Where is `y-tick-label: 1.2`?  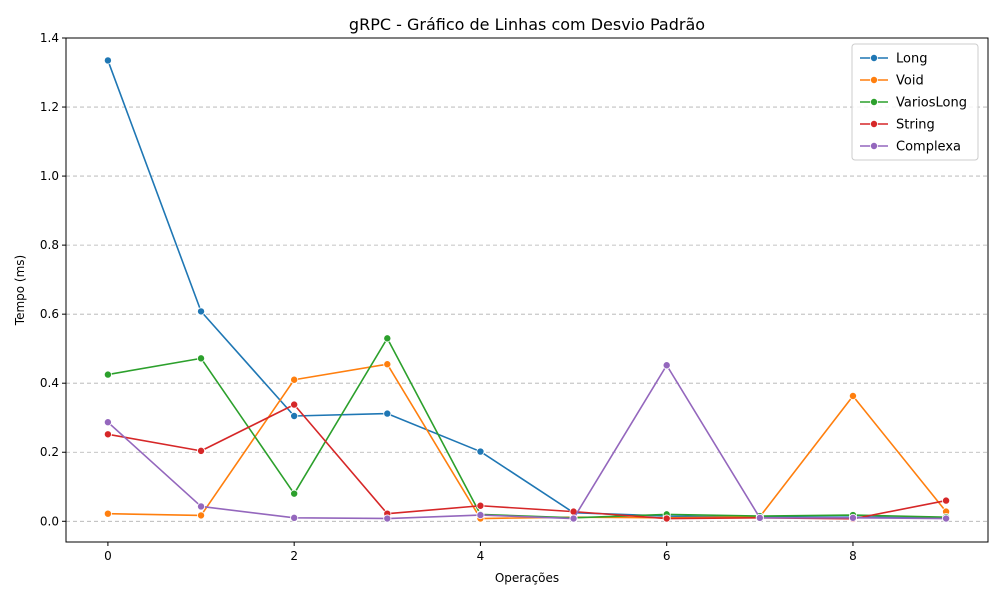 y-tick-label: 1.2 is located at coordinates (49, 107).